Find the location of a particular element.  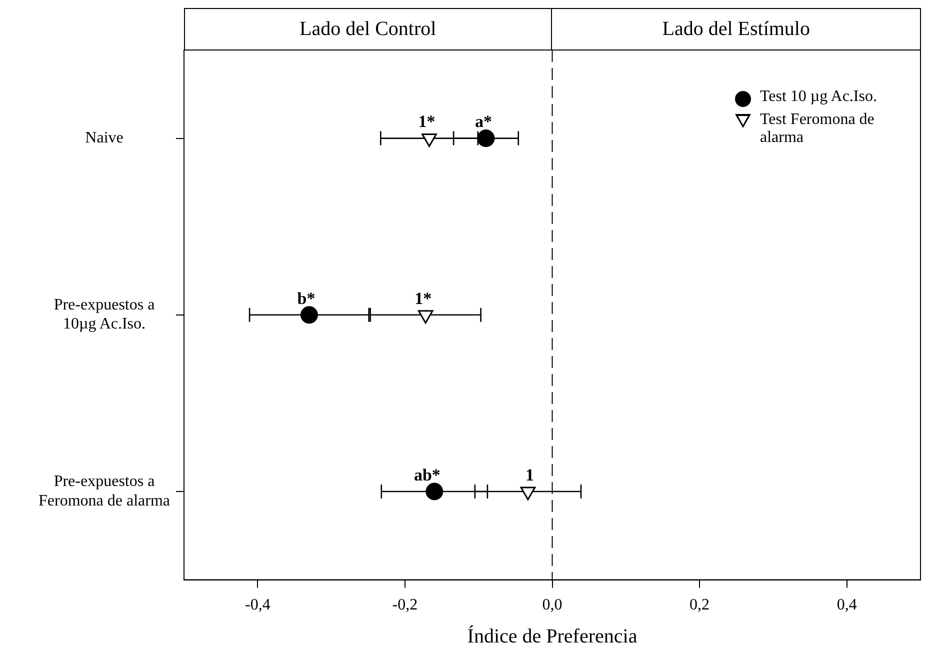

annotation: 1 is located at coordinates (529, 474).